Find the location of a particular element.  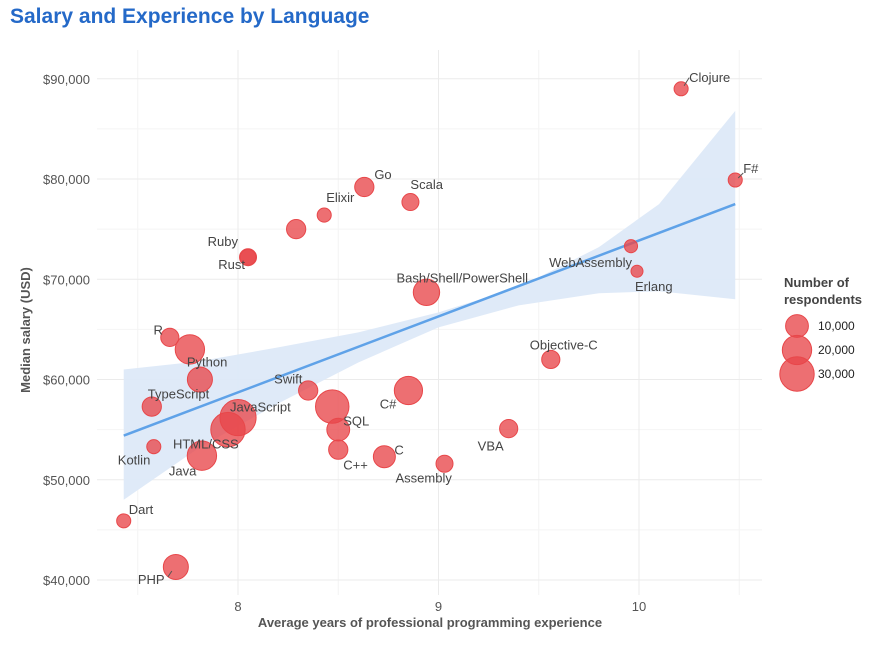

point-label: Bash/Shell/PowerShell is located at coordinates (462, 277).